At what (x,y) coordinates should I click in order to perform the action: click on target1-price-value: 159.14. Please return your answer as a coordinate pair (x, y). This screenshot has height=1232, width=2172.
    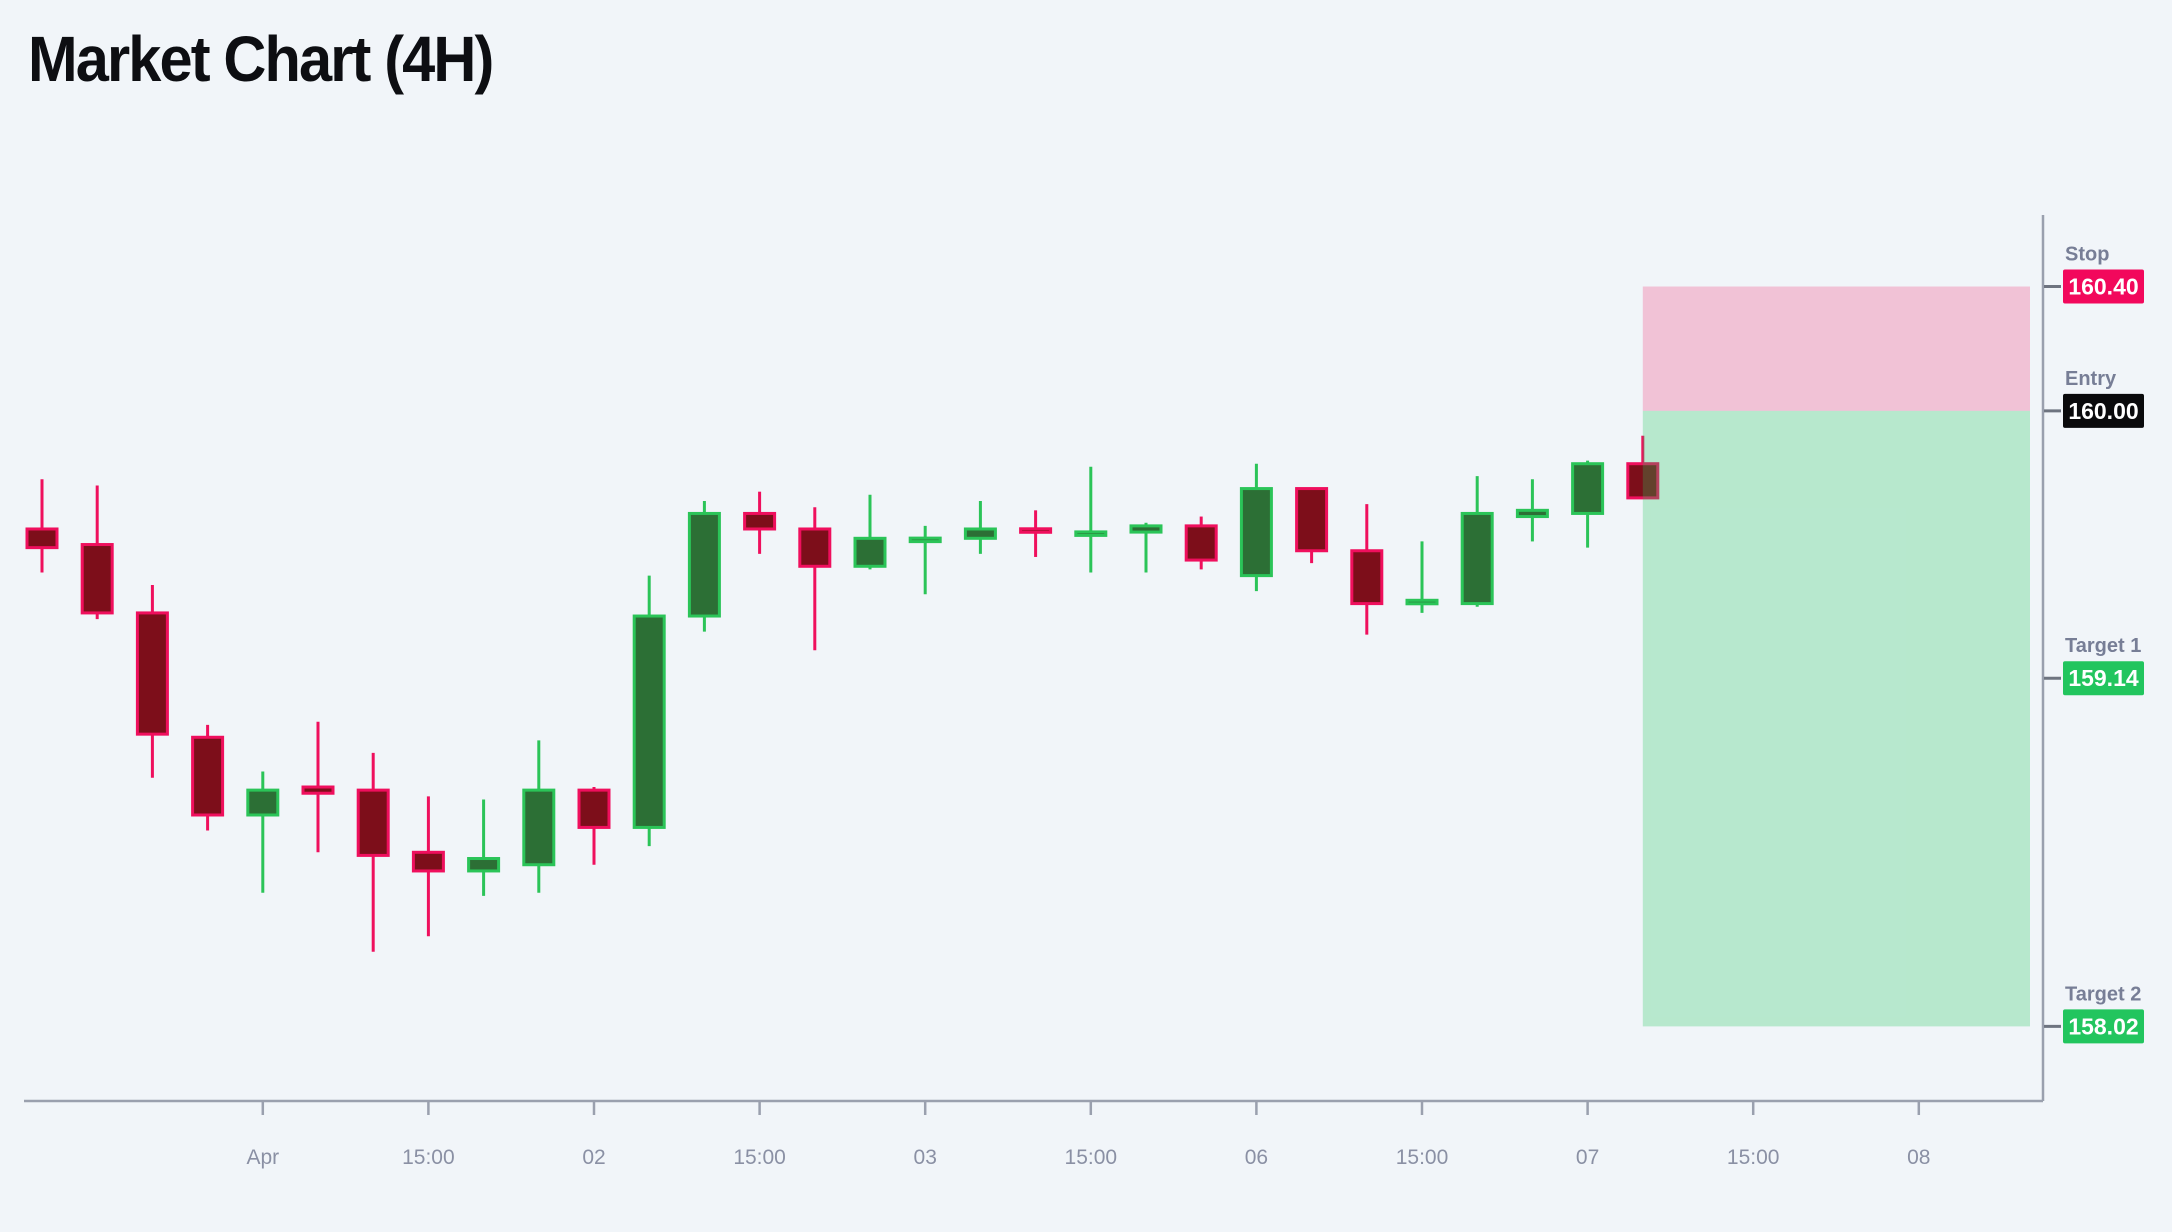
    Looking at the image, I should click on (2103, 678).